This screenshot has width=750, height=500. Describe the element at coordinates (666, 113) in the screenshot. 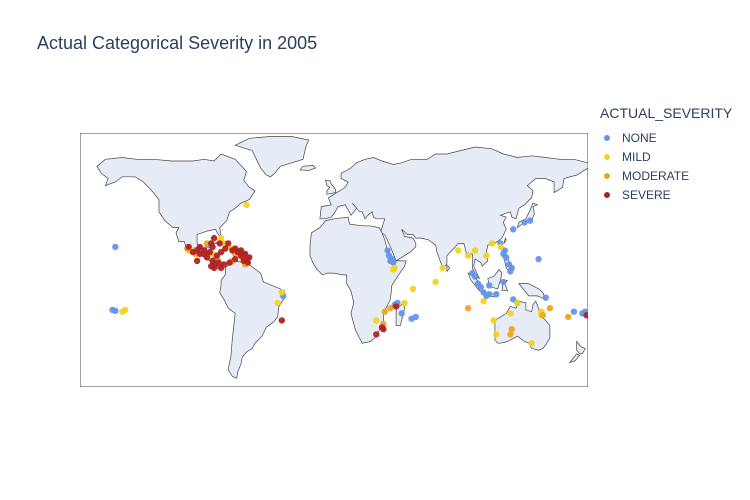

I see `legend-title: ACTUAL_SEVERITY` at that location.